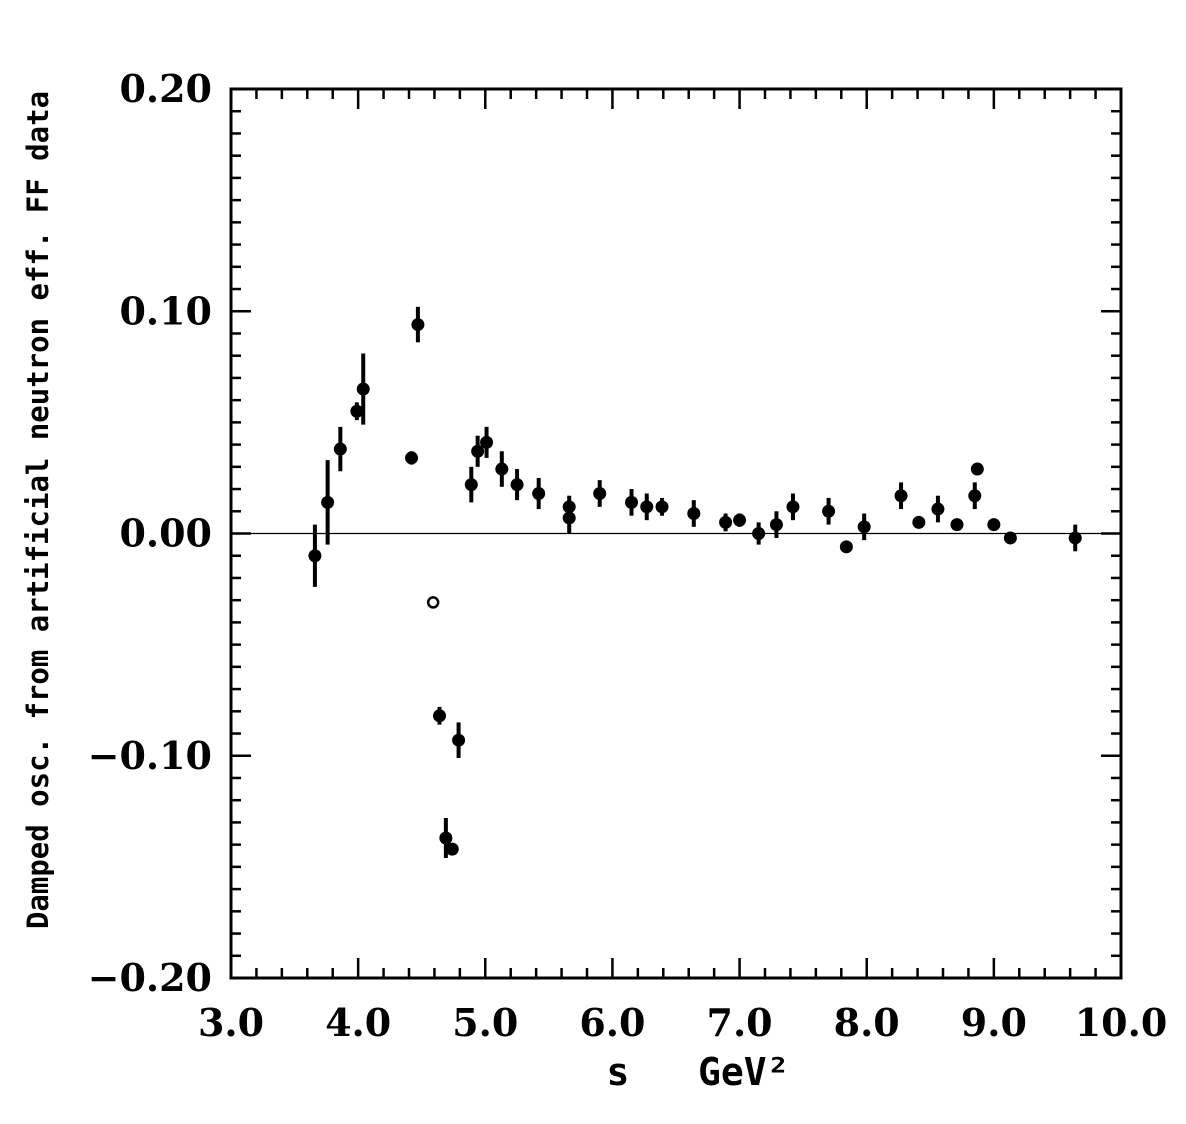 Image resolution: width=1186 pixels, height=1124 pixels. I want to click on y-tick-label: 0.10, so click(165, 310).